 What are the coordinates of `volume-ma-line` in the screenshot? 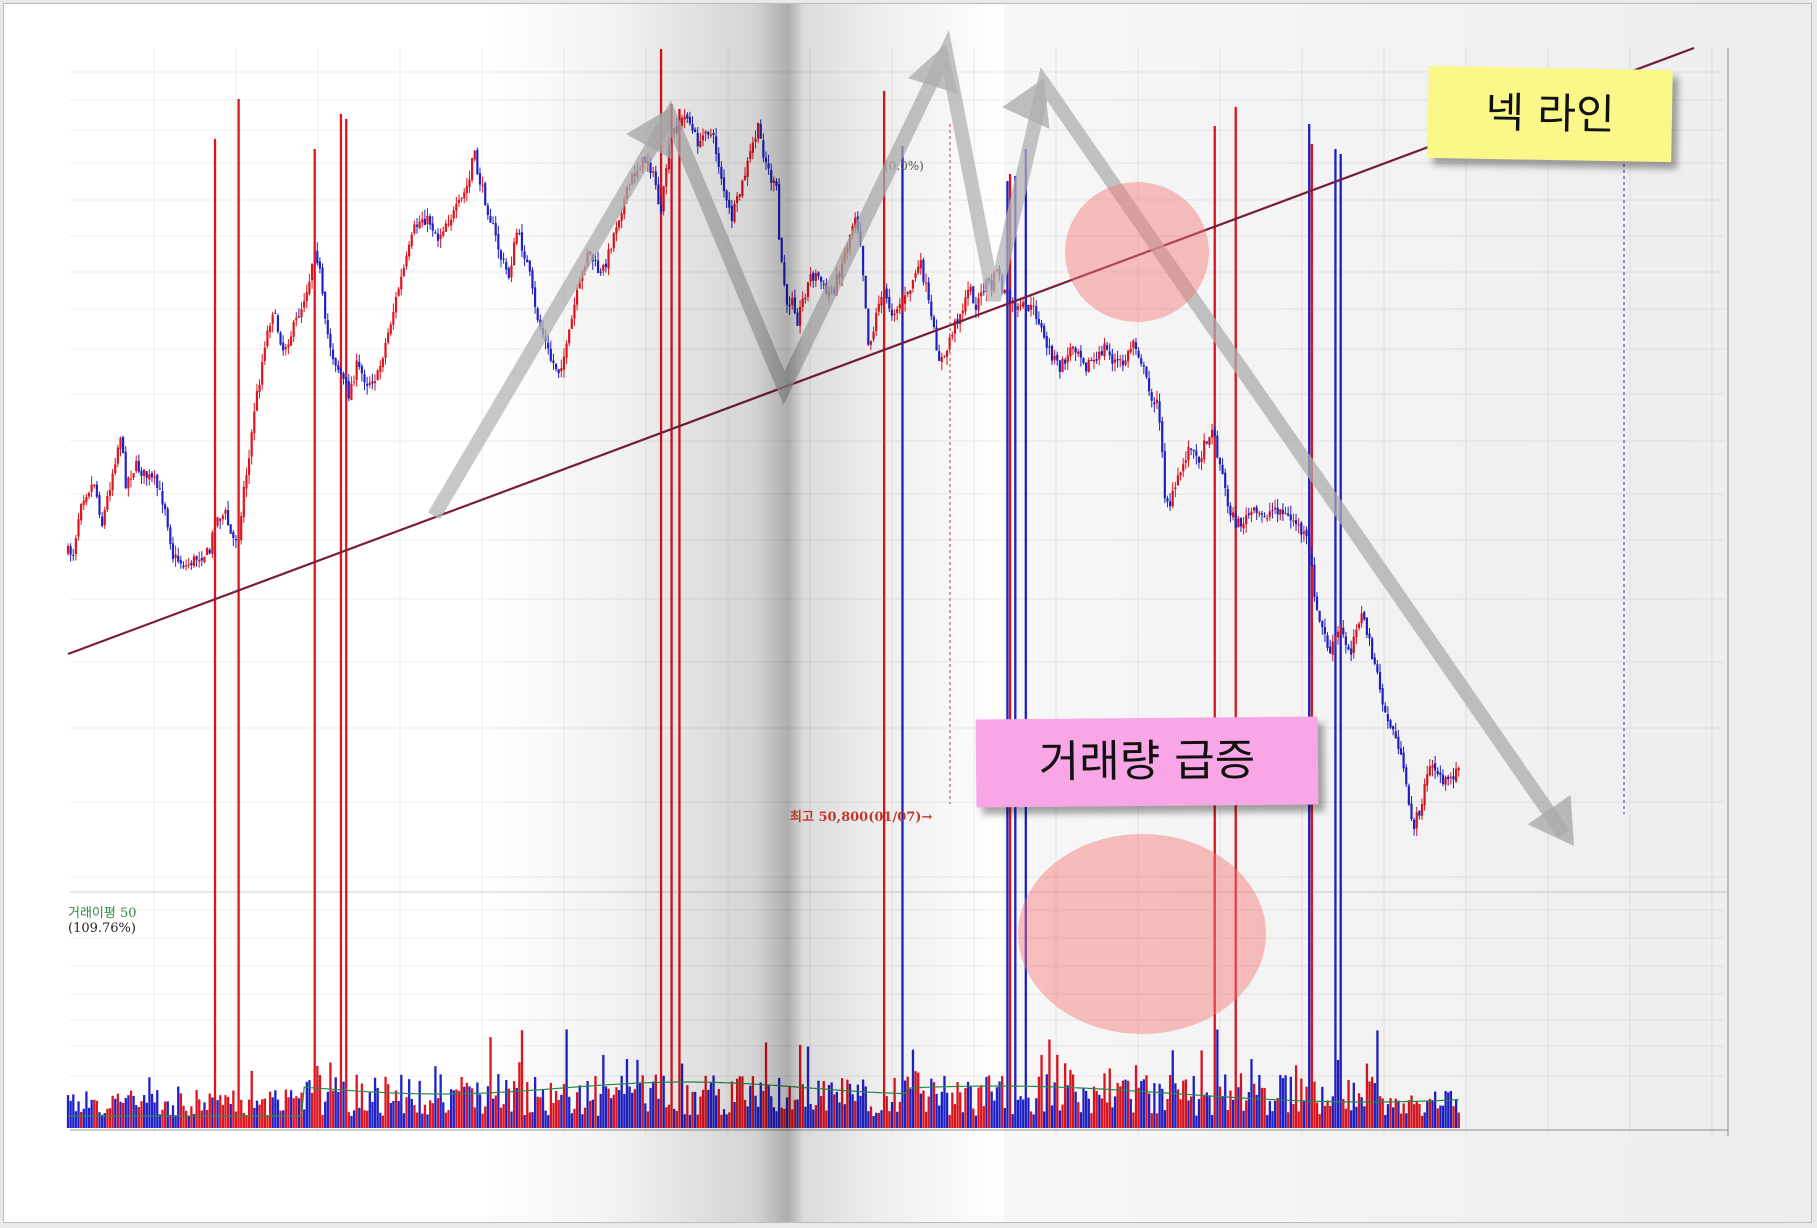 It's located at (763, 1099).